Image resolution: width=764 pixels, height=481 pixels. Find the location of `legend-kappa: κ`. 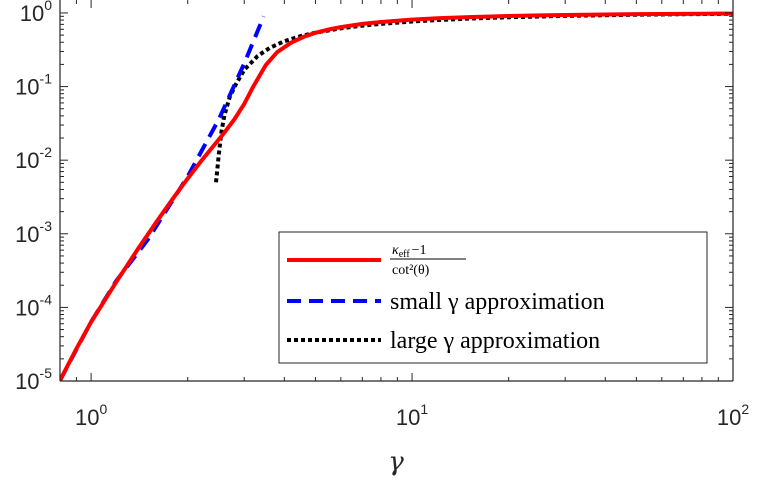

legend-kappa: κ is located at coordinates (395, 250).